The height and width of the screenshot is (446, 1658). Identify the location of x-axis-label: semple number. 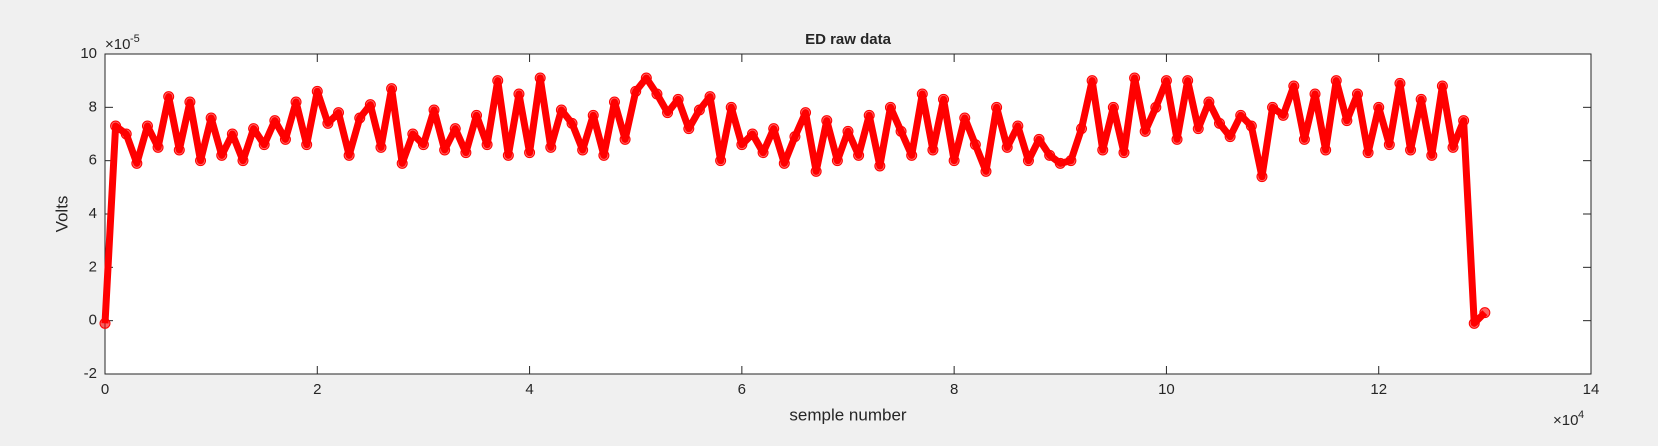
(848, 414).